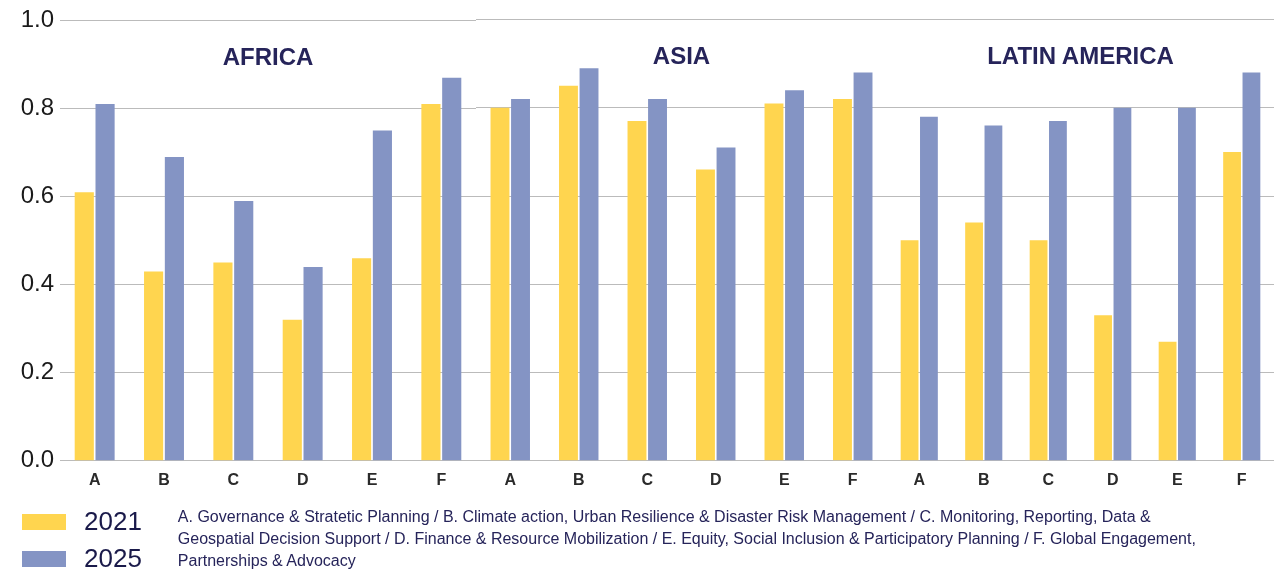  What do you see at coordinates (687, 539) in the screenshot?
I see `text: A. Governance & Stratetic Planning / B. Climate action, Urban Resilience & Disaster Risk Management / C. Monitoring, Reporting, Data & Geospatial Decision Support / D. Finance & Resource Mobilization / E. Equity, Social Inclusion & Participatory Planning / F. Global Engagement, Partnerships & Advocacy` at bounding box center [687, 539].